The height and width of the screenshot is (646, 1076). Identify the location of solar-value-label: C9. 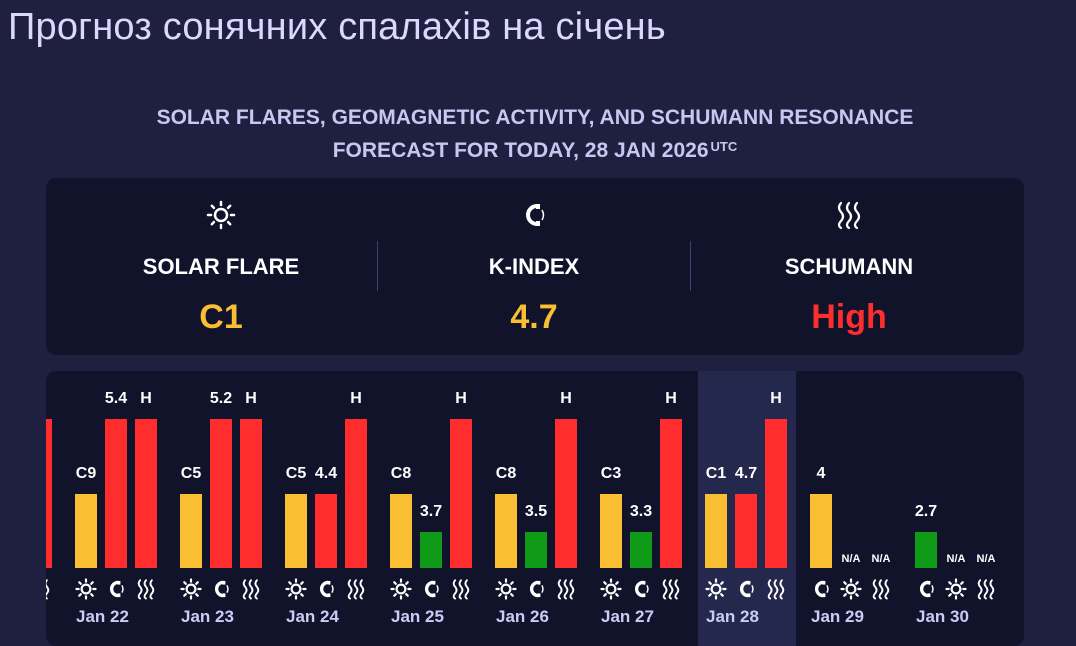
(86, 473).